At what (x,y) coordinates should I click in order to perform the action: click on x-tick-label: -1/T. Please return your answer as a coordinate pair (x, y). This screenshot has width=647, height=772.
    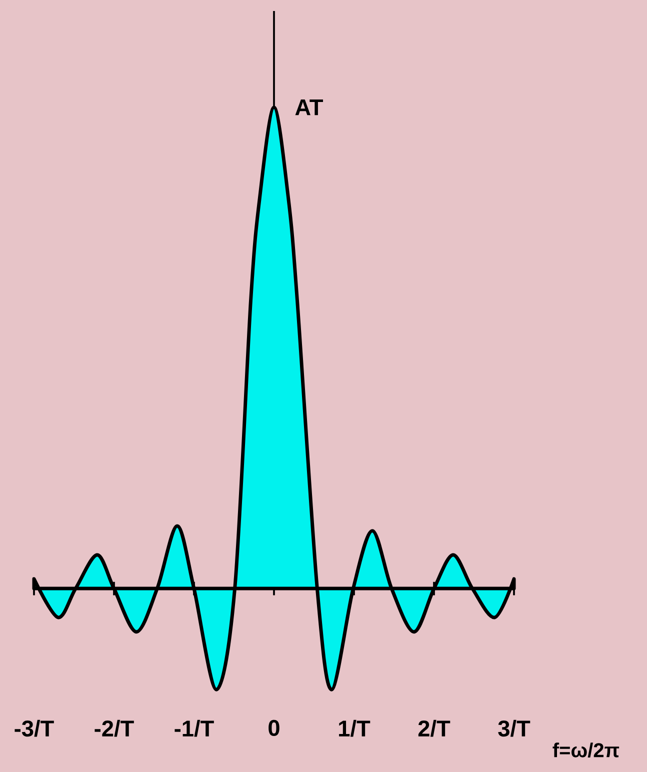
    Looking at the image, I should click on (194, 728).